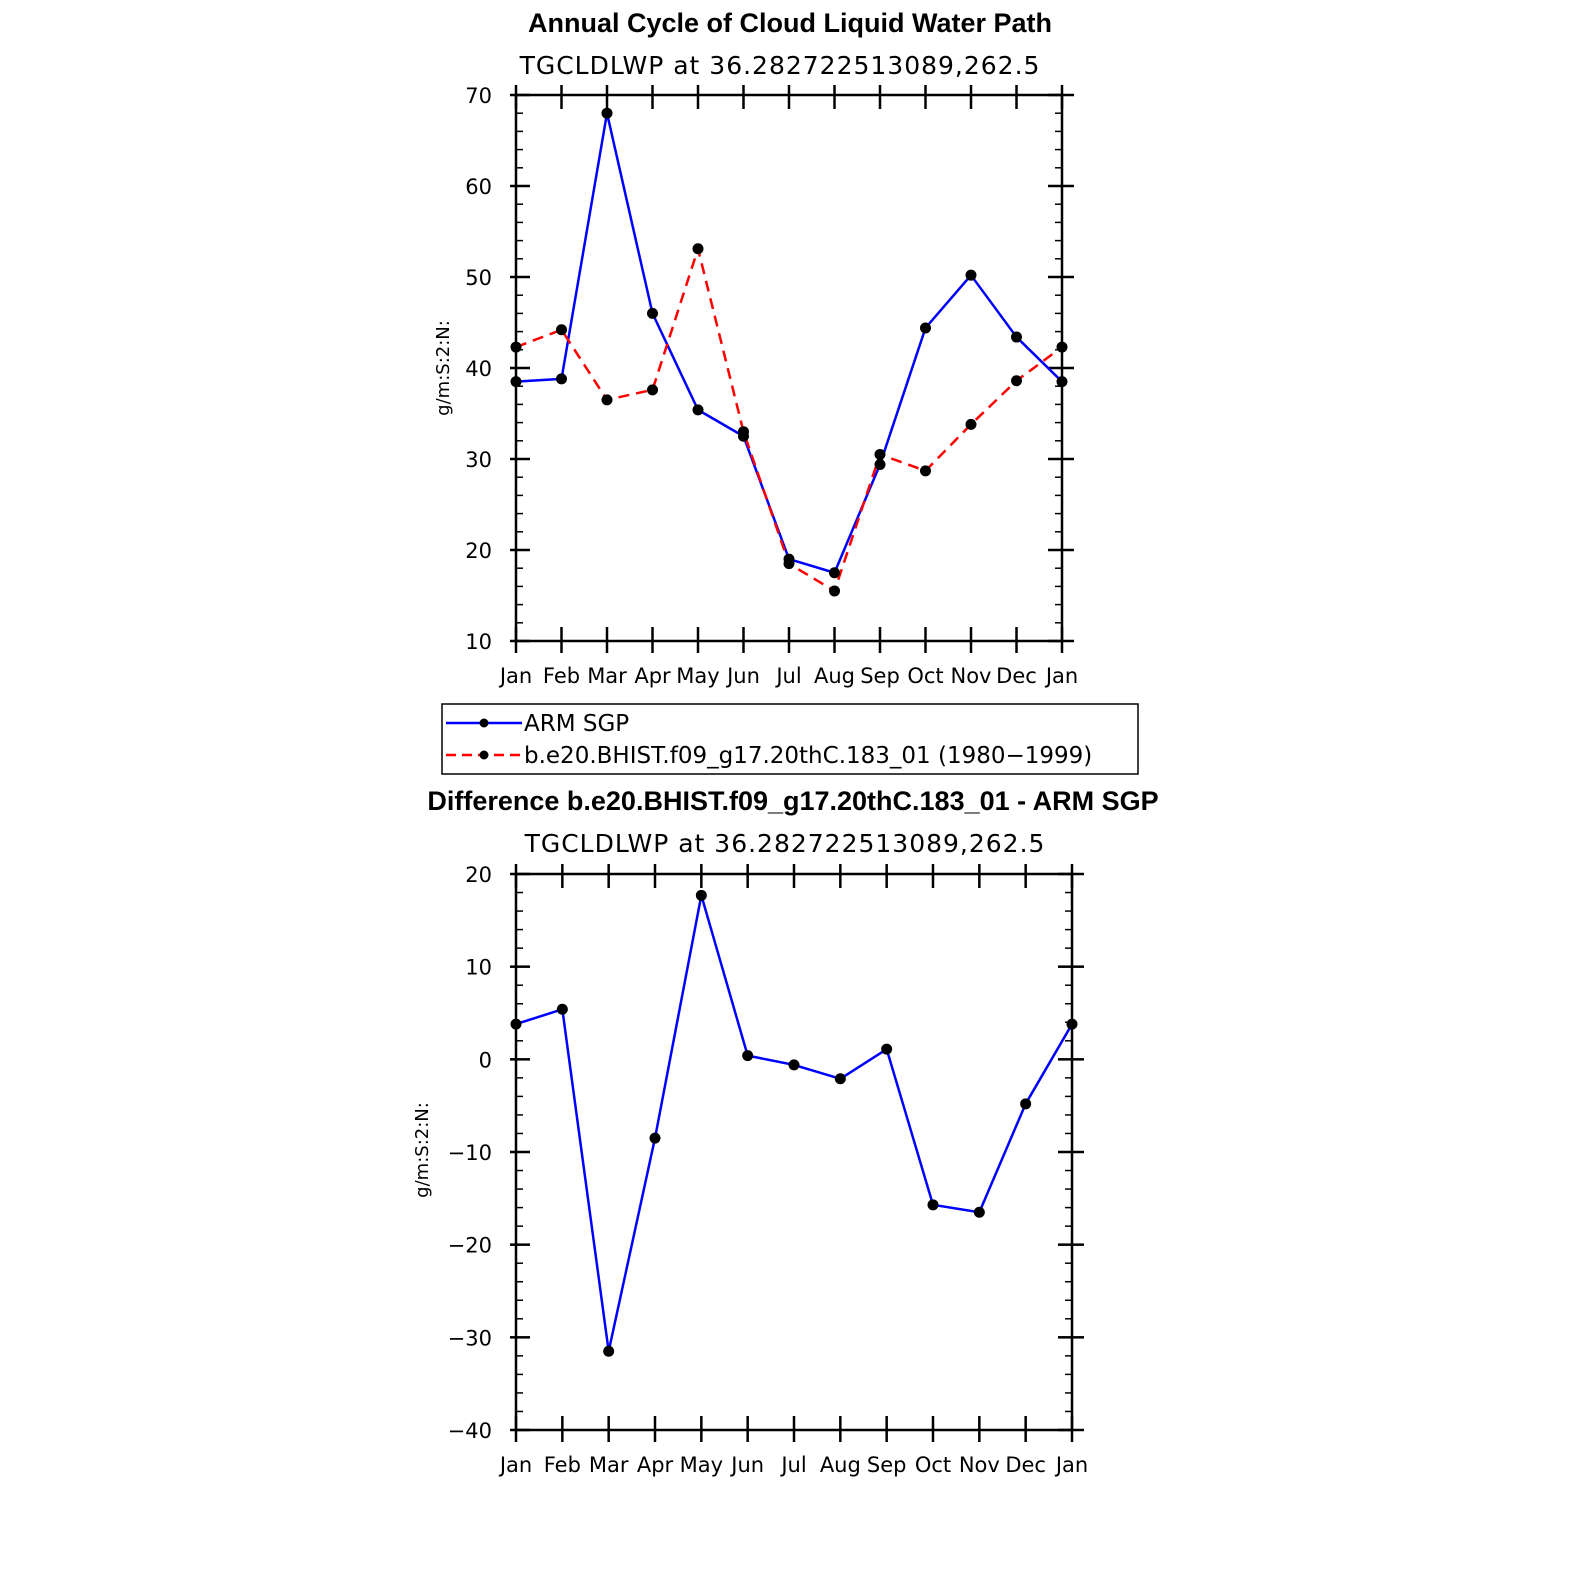  What do you see at coordinates (742, 676) in the screenshot?
I see `chart1-xtick-label: Jun` at bounding box center [742, 676].